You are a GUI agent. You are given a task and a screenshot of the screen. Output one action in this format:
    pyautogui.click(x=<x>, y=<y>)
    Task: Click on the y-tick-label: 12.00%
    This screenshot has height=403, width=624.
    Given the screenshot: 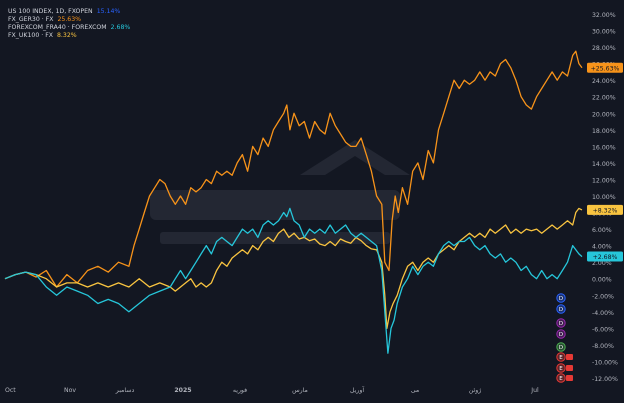 What is the action you would take?
    pyautogui.click(x=604, y=180)
    